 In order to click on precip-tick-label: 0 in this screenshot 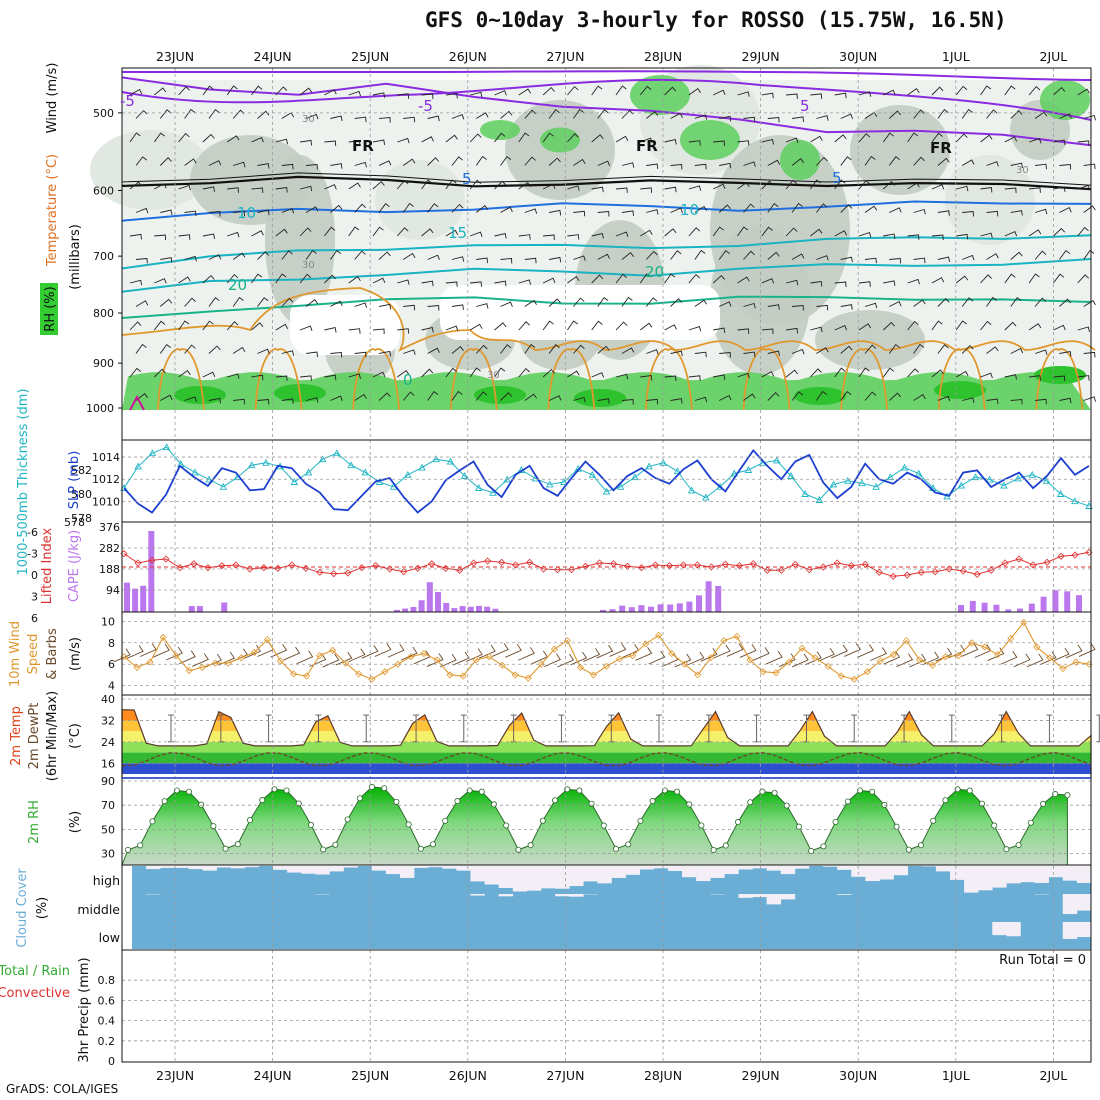, I will do `click(111, 1061)`.